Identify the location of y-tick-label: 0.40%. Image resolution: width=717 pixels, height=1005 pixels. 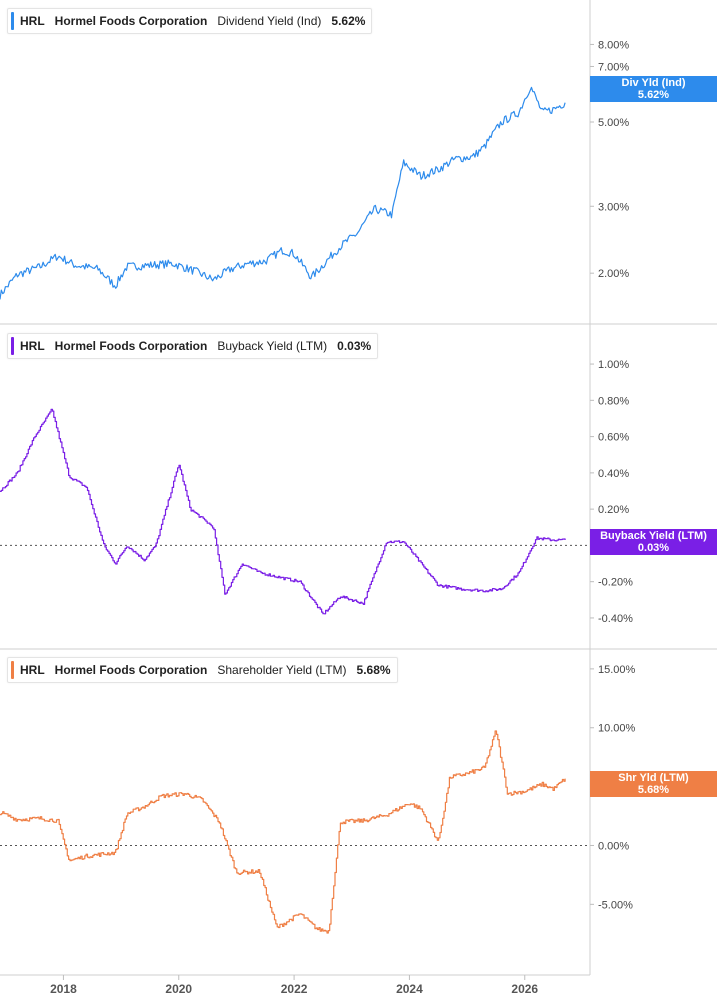
(613, 474).